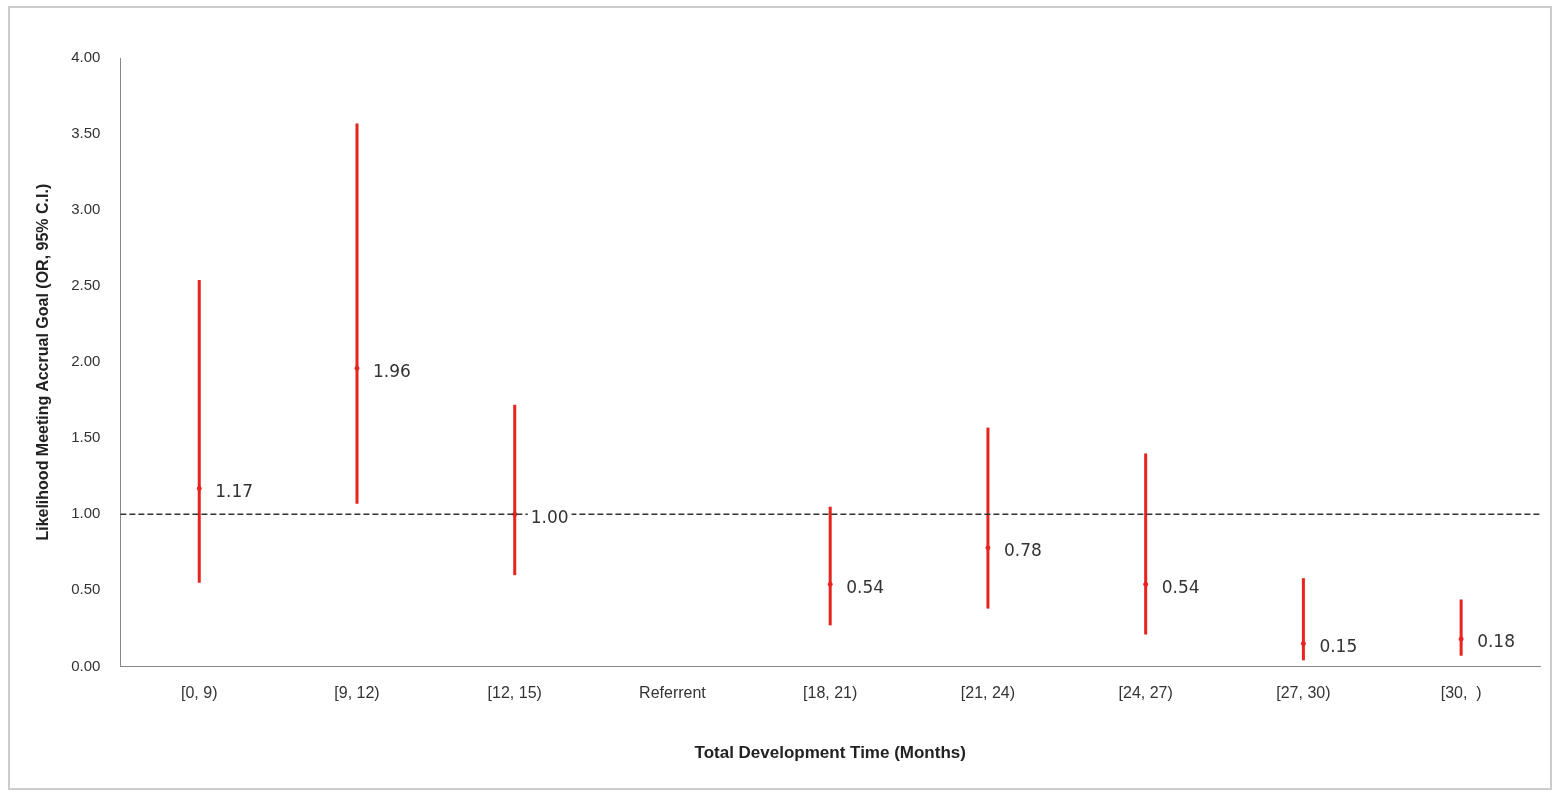  What do you see at coordinates (86, 285) in the screenshot?
I see `y-tick-label: 2.50` at bounding box center [86, 285].